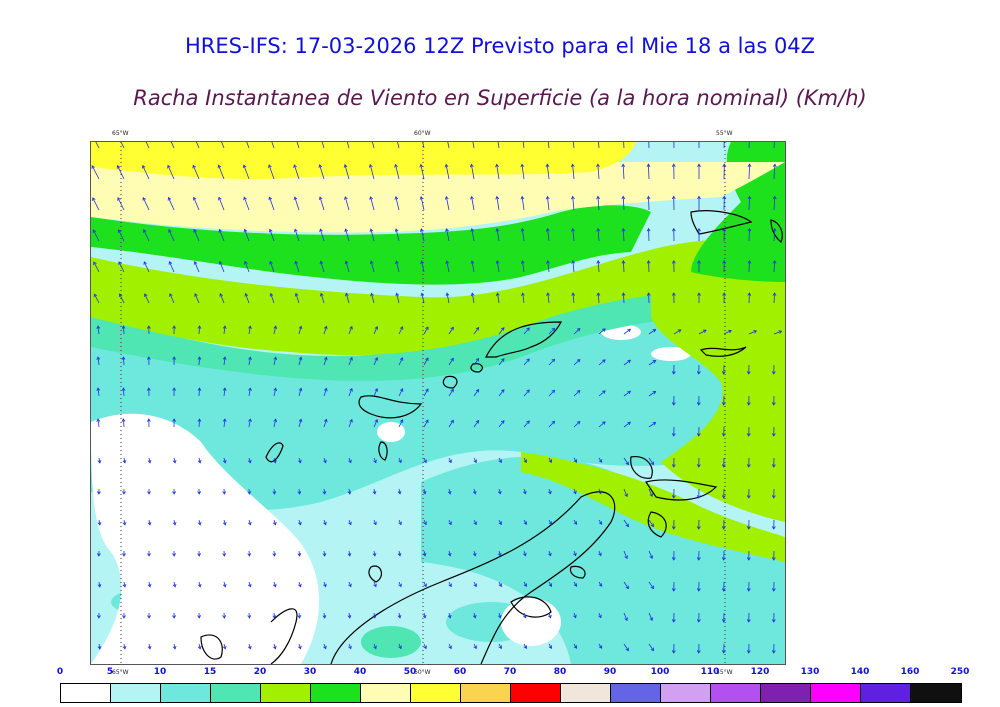 This screenshot has width=1000, height=707. Describe the element at coordinates (510, 672) in the screenshot. I see `legend-tick-label: 70` at that location.